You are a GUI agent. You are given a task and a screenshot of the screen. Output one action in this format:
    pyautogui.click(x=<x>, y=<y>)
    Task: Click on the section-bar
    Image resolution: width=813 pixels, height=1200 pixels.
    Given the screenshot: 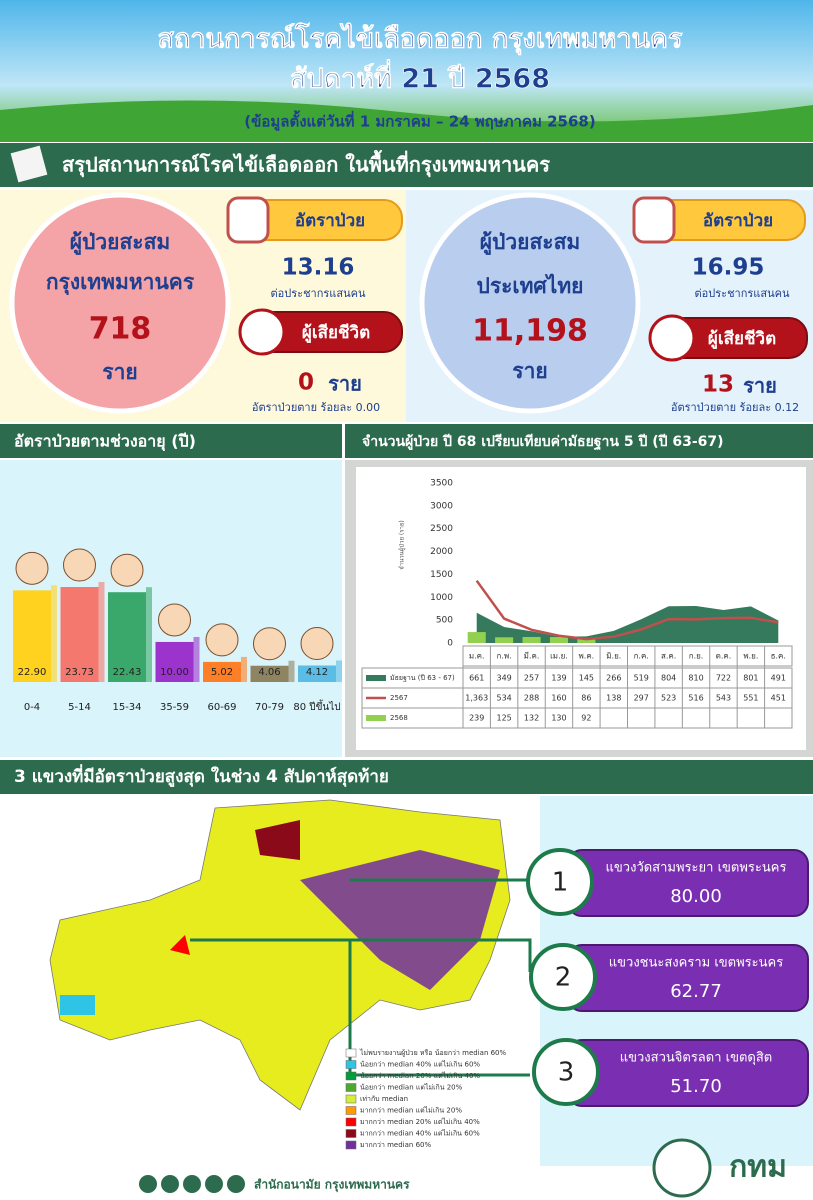 What is the action you would take?
    pyautogui.click(x=406, y=165)
    